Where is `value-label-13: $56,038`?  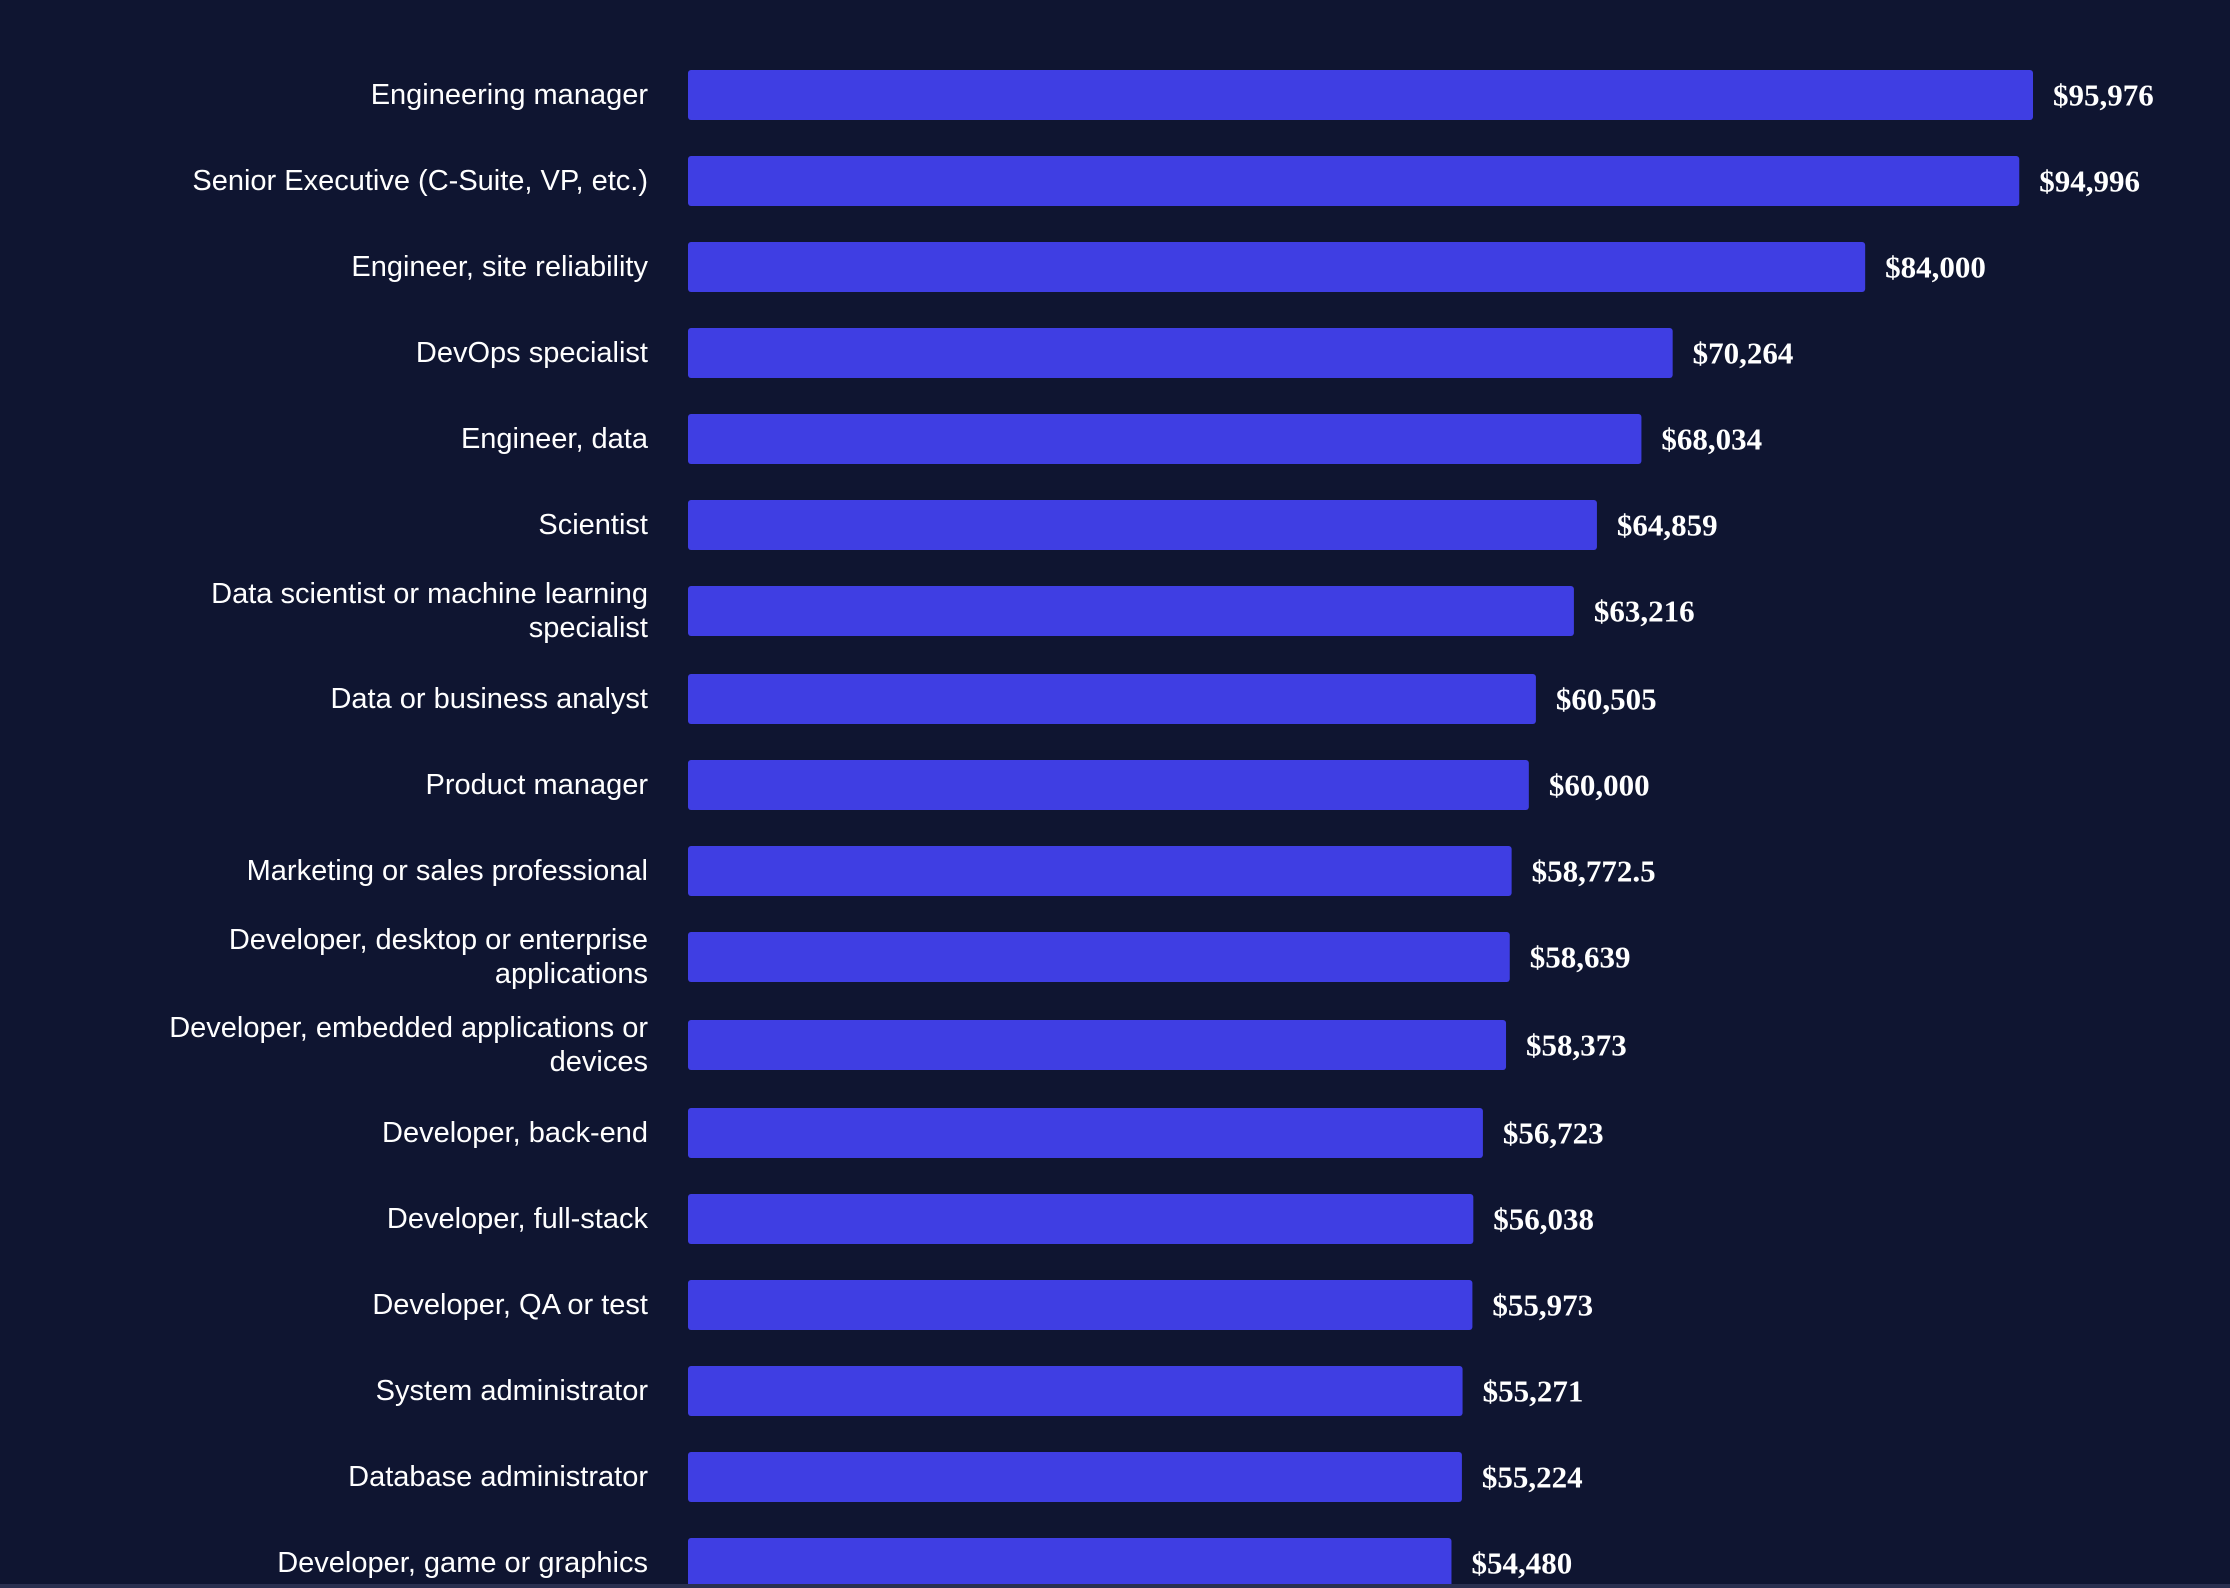 value-label-13: $56,038 is located at coordinates (1543, 1219).